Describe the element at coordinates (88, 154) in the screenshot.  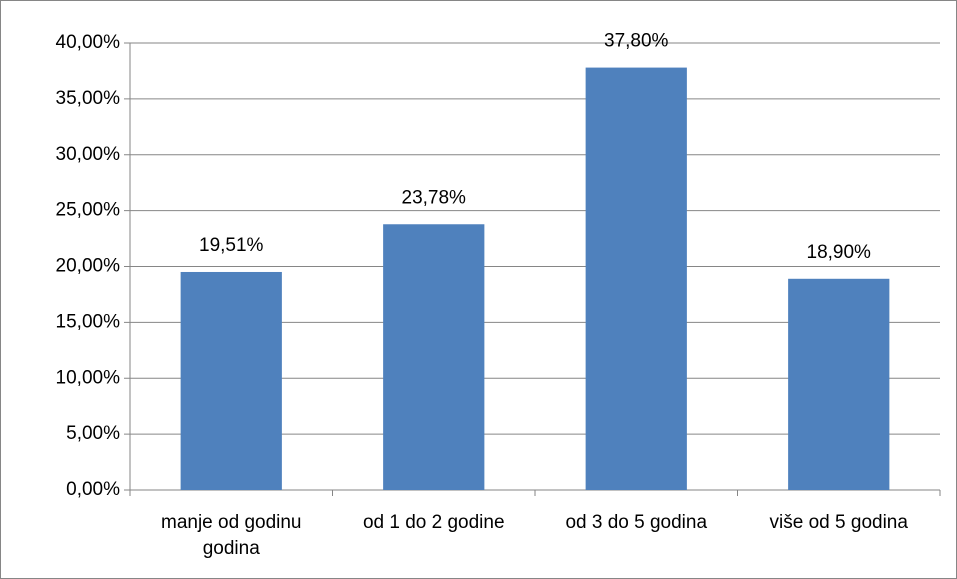
I see `y-tick-label: 30,00%` at that location.